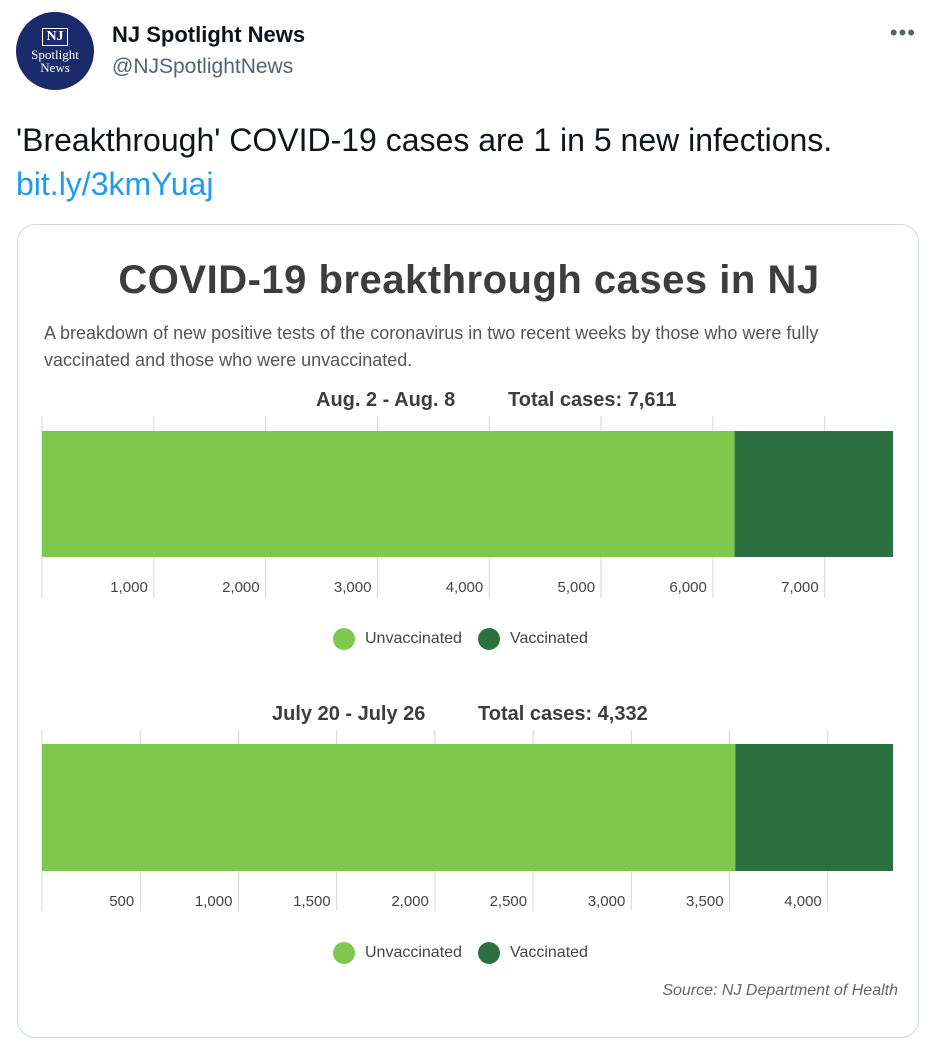  What do you see at coordinates (577, 587) in the screenshot?
I see `tick-label: 5,000` at bounding box center [577, 587].